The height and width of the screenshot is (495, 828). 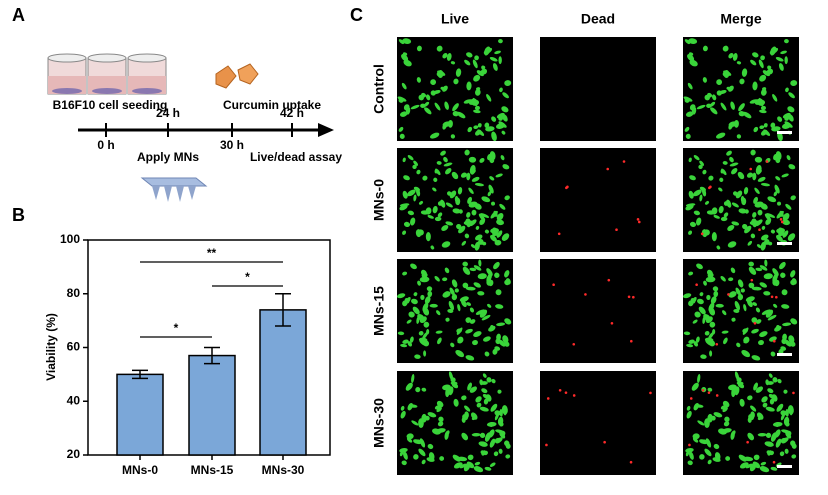 I want to click on bar, so click(x=283, y=382).